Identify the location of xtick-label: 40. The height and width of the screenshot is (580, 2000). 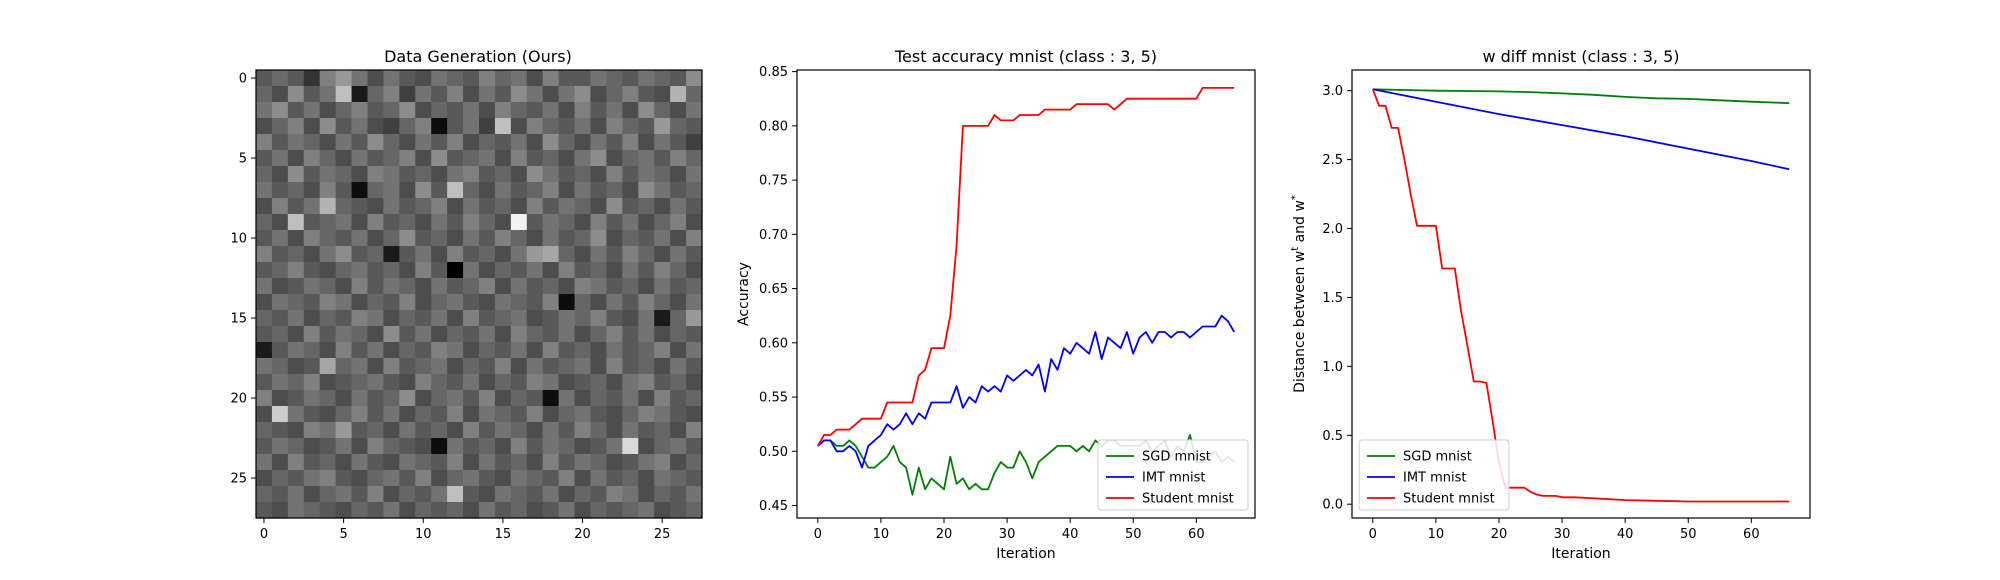
(1070, 534).